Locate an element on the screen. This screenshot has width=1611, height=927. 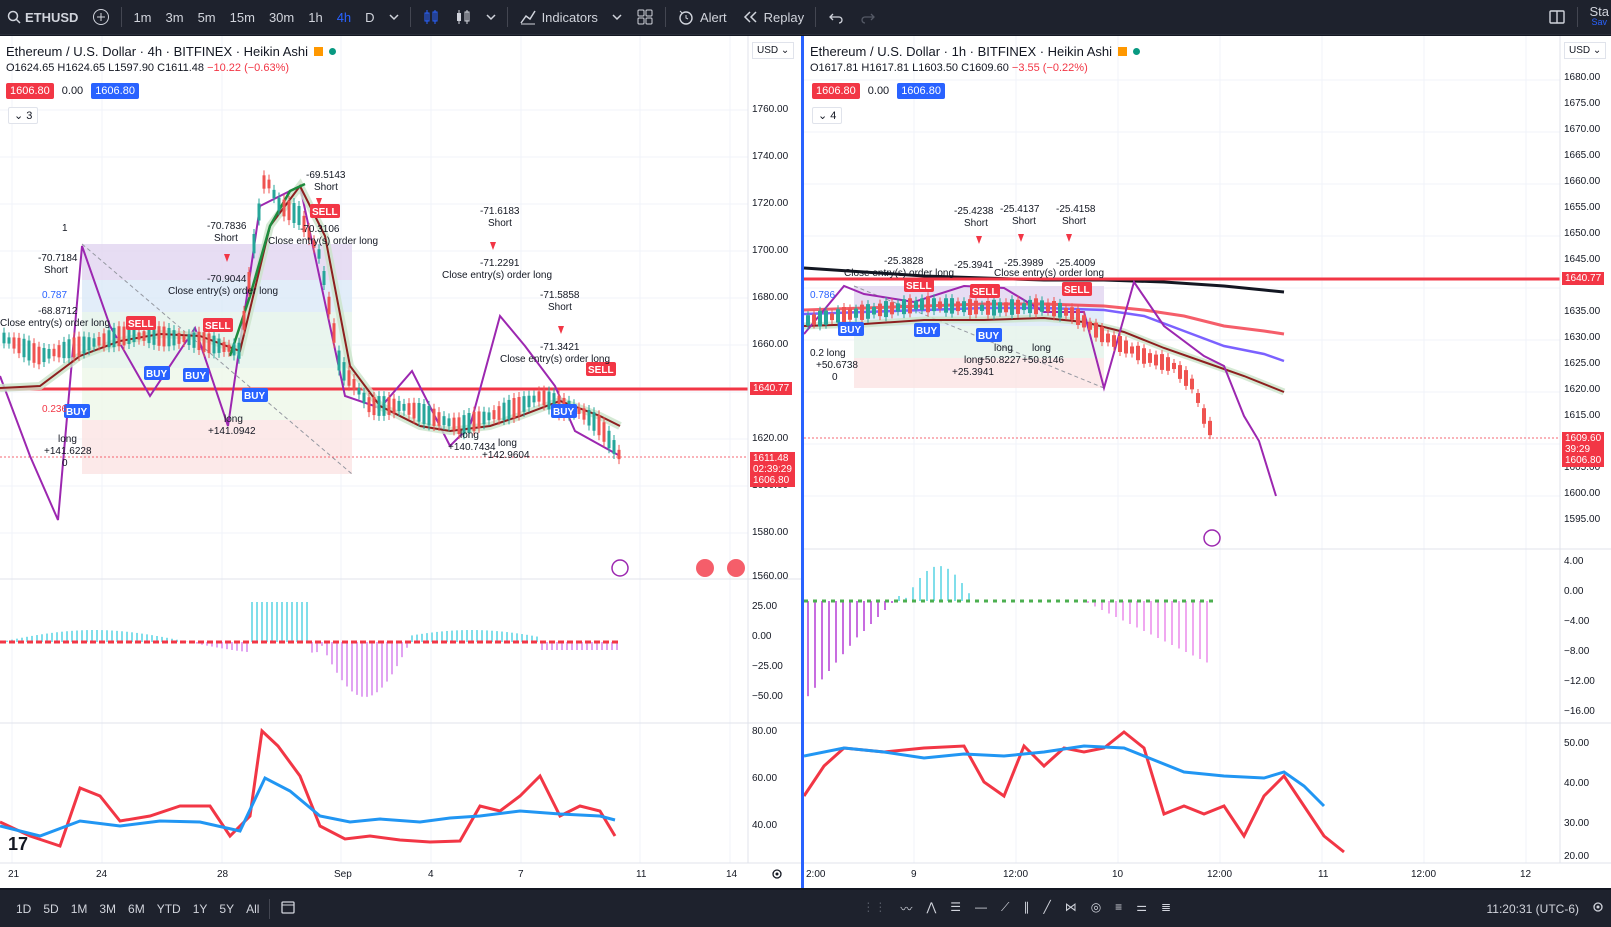
indicators-dropdown is located at coordinates (617, 17).